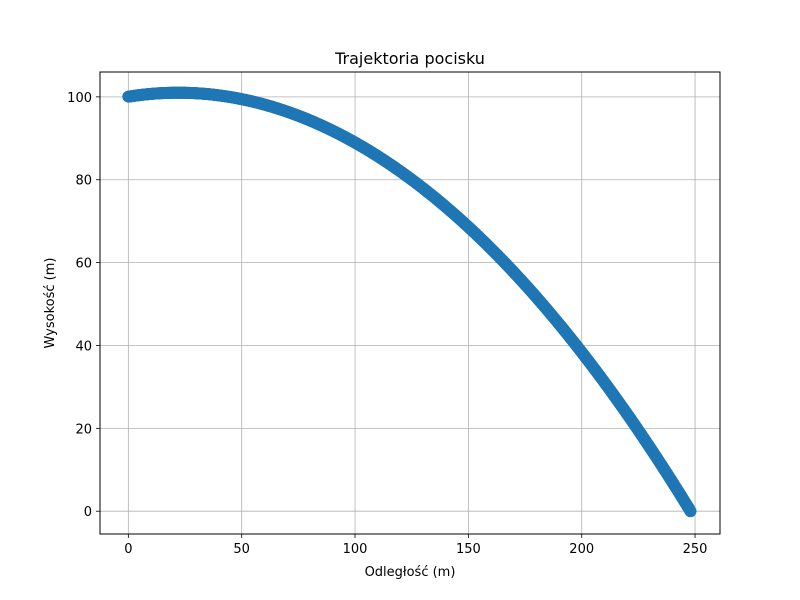  What do you see at coordinates (83, 429) in the screenshot?
I see `y-tick-label: 20` at bounding box center [83, 429].